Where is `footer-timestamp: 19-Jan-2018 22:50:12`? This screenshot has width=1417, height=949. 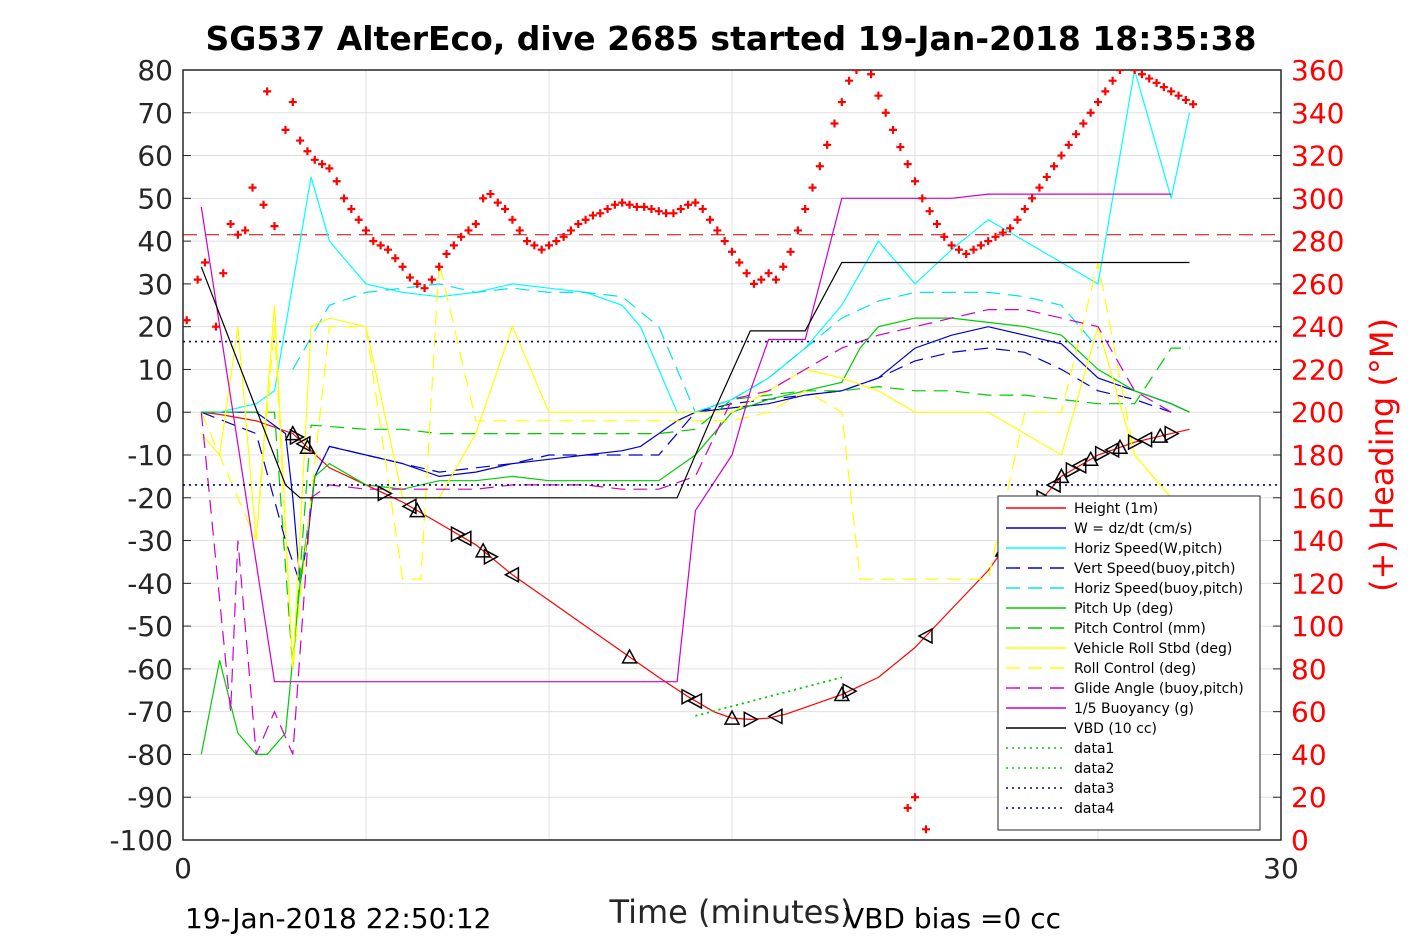
footer-timestamp: 19-Jan-2018 22:50:12 is located at coordinates (338, 918).